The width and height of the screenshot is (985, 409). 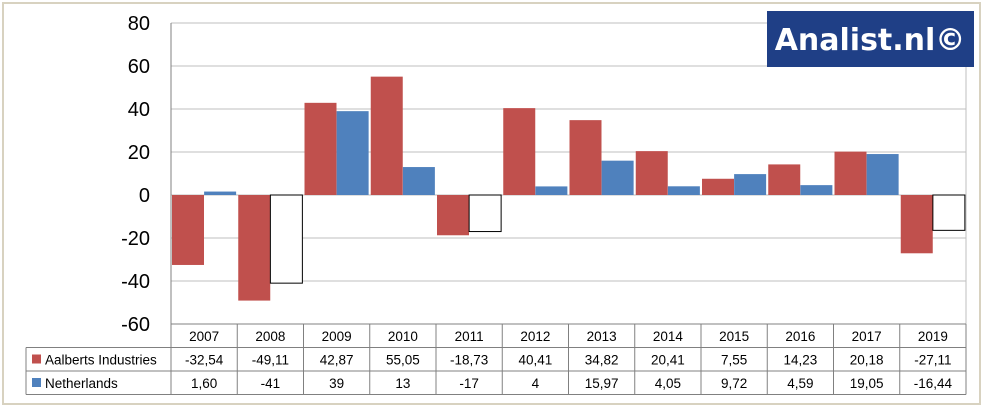 I want to click on bar-aalberts-2015, so click(x=718, y=186).